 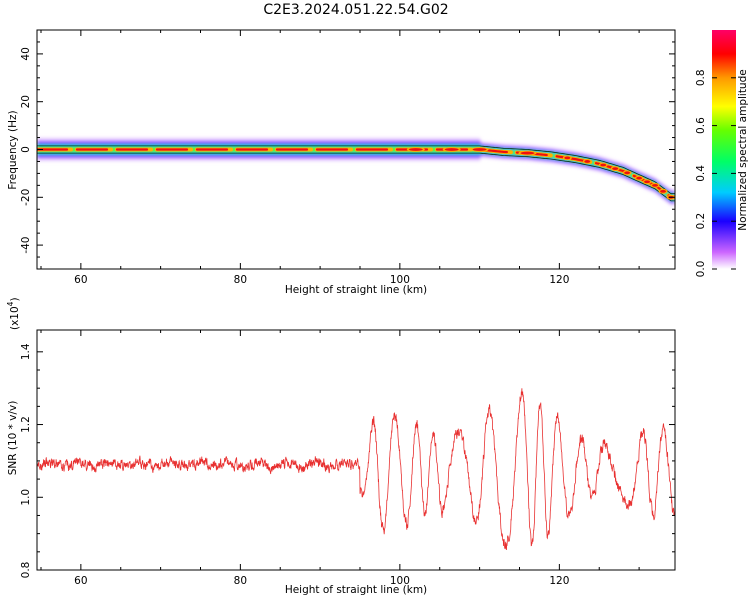 What do you see at coordinates (80, 581) in the screenshot?
I see `snr-x-tick-label: 60` at bounding box center [80, 581].